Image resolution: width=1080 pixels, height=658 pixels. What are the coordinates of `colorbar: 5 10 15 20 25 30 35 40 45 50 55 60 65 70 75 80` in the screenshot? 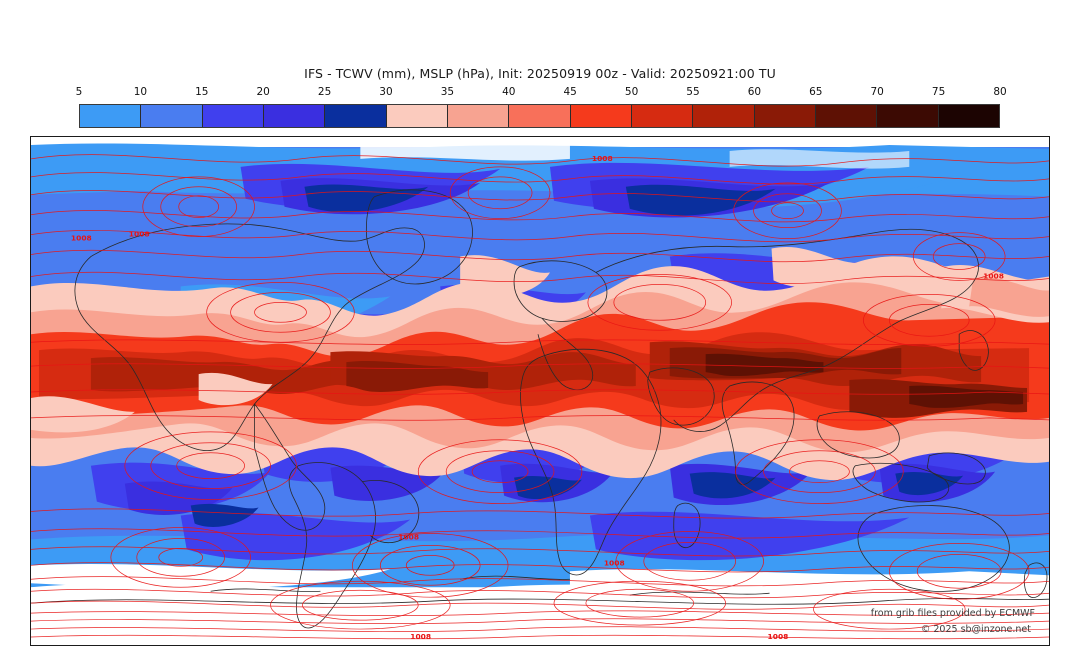 It's located at (541, 107).